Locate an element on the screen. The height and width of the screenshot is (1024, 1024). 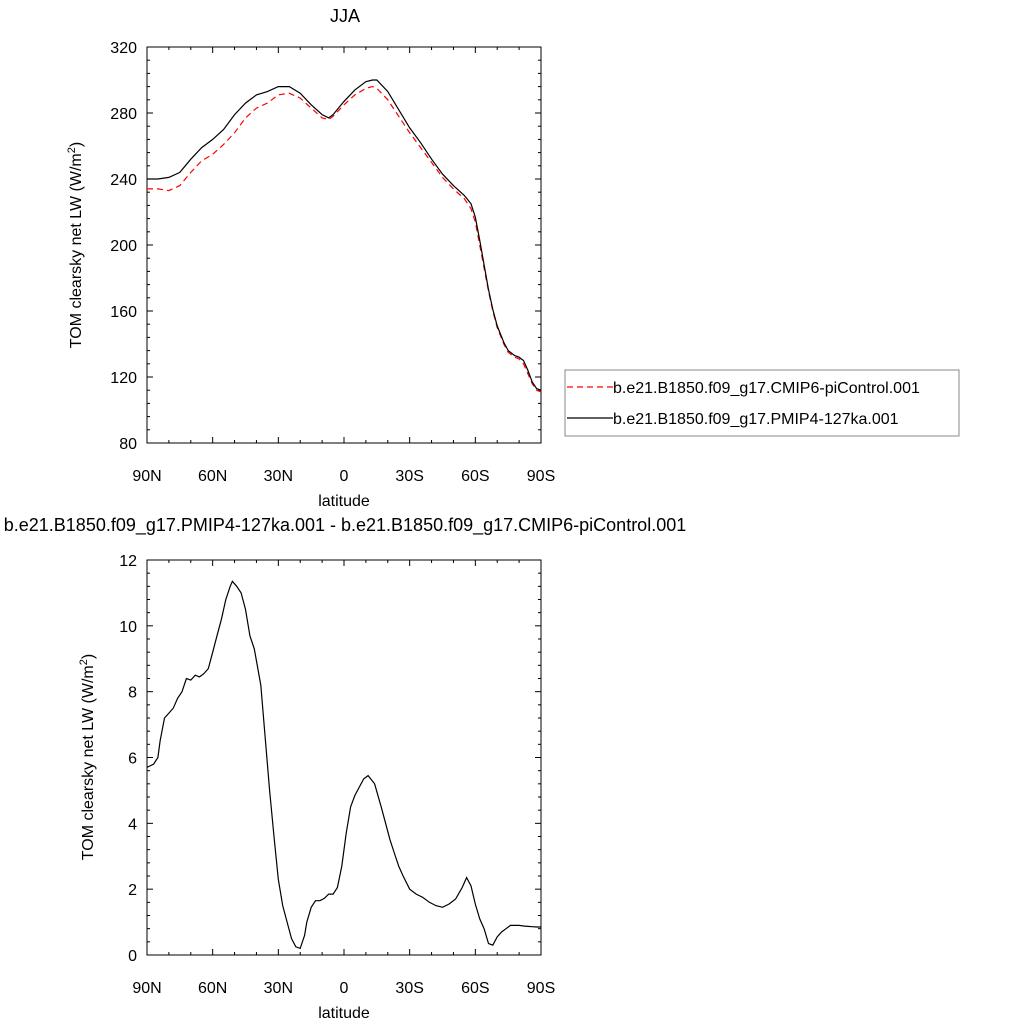
top-x-tick-label: 30N is located at coordinates (278, 476).